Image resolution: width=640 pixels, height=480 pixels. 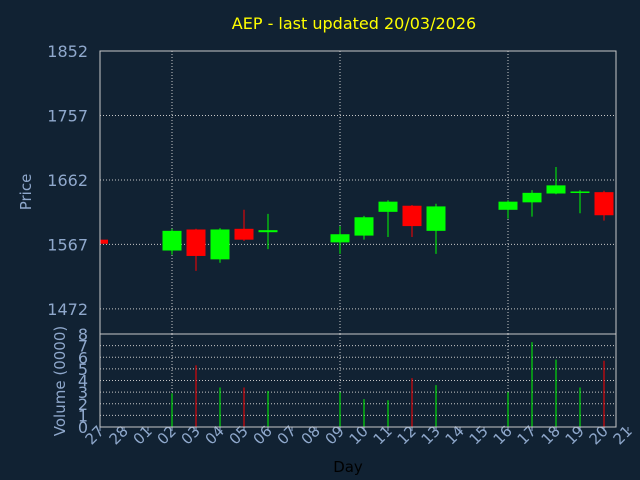 I want to click on x-tick-label: 02, so click(x=167, y=435).